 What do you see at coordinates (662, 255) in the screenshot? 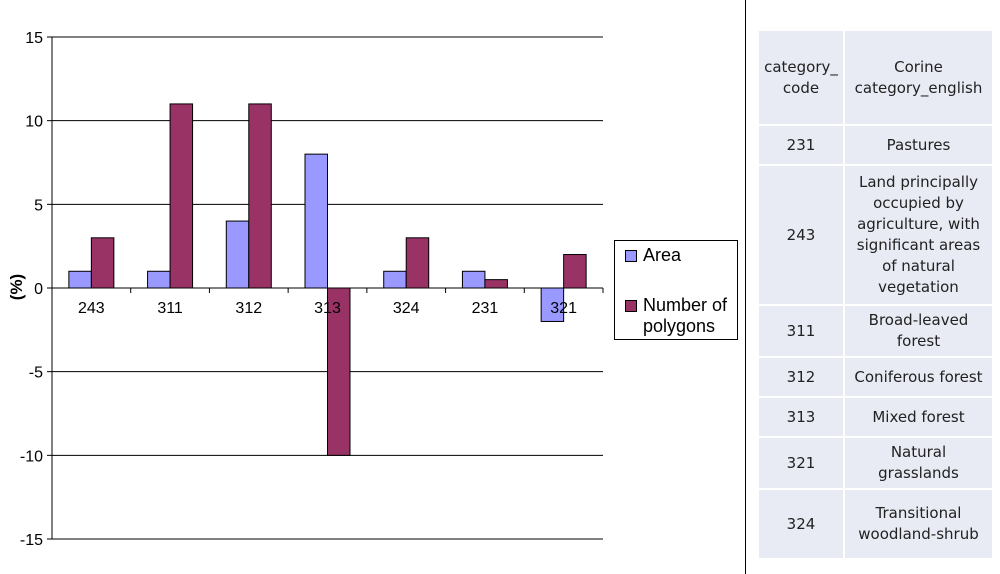
I see `legend-label-area: Area` at bounding box center [662, 255].